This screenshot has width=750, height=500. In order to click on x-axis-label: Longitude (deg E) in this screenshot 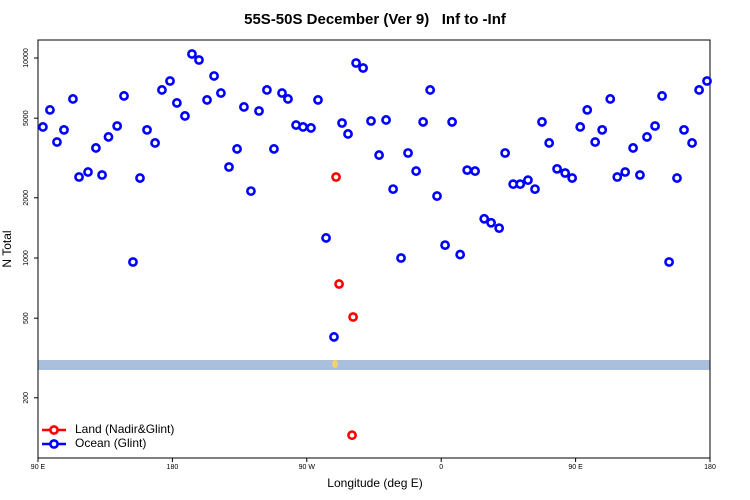, I will do `click(374, 483)`.